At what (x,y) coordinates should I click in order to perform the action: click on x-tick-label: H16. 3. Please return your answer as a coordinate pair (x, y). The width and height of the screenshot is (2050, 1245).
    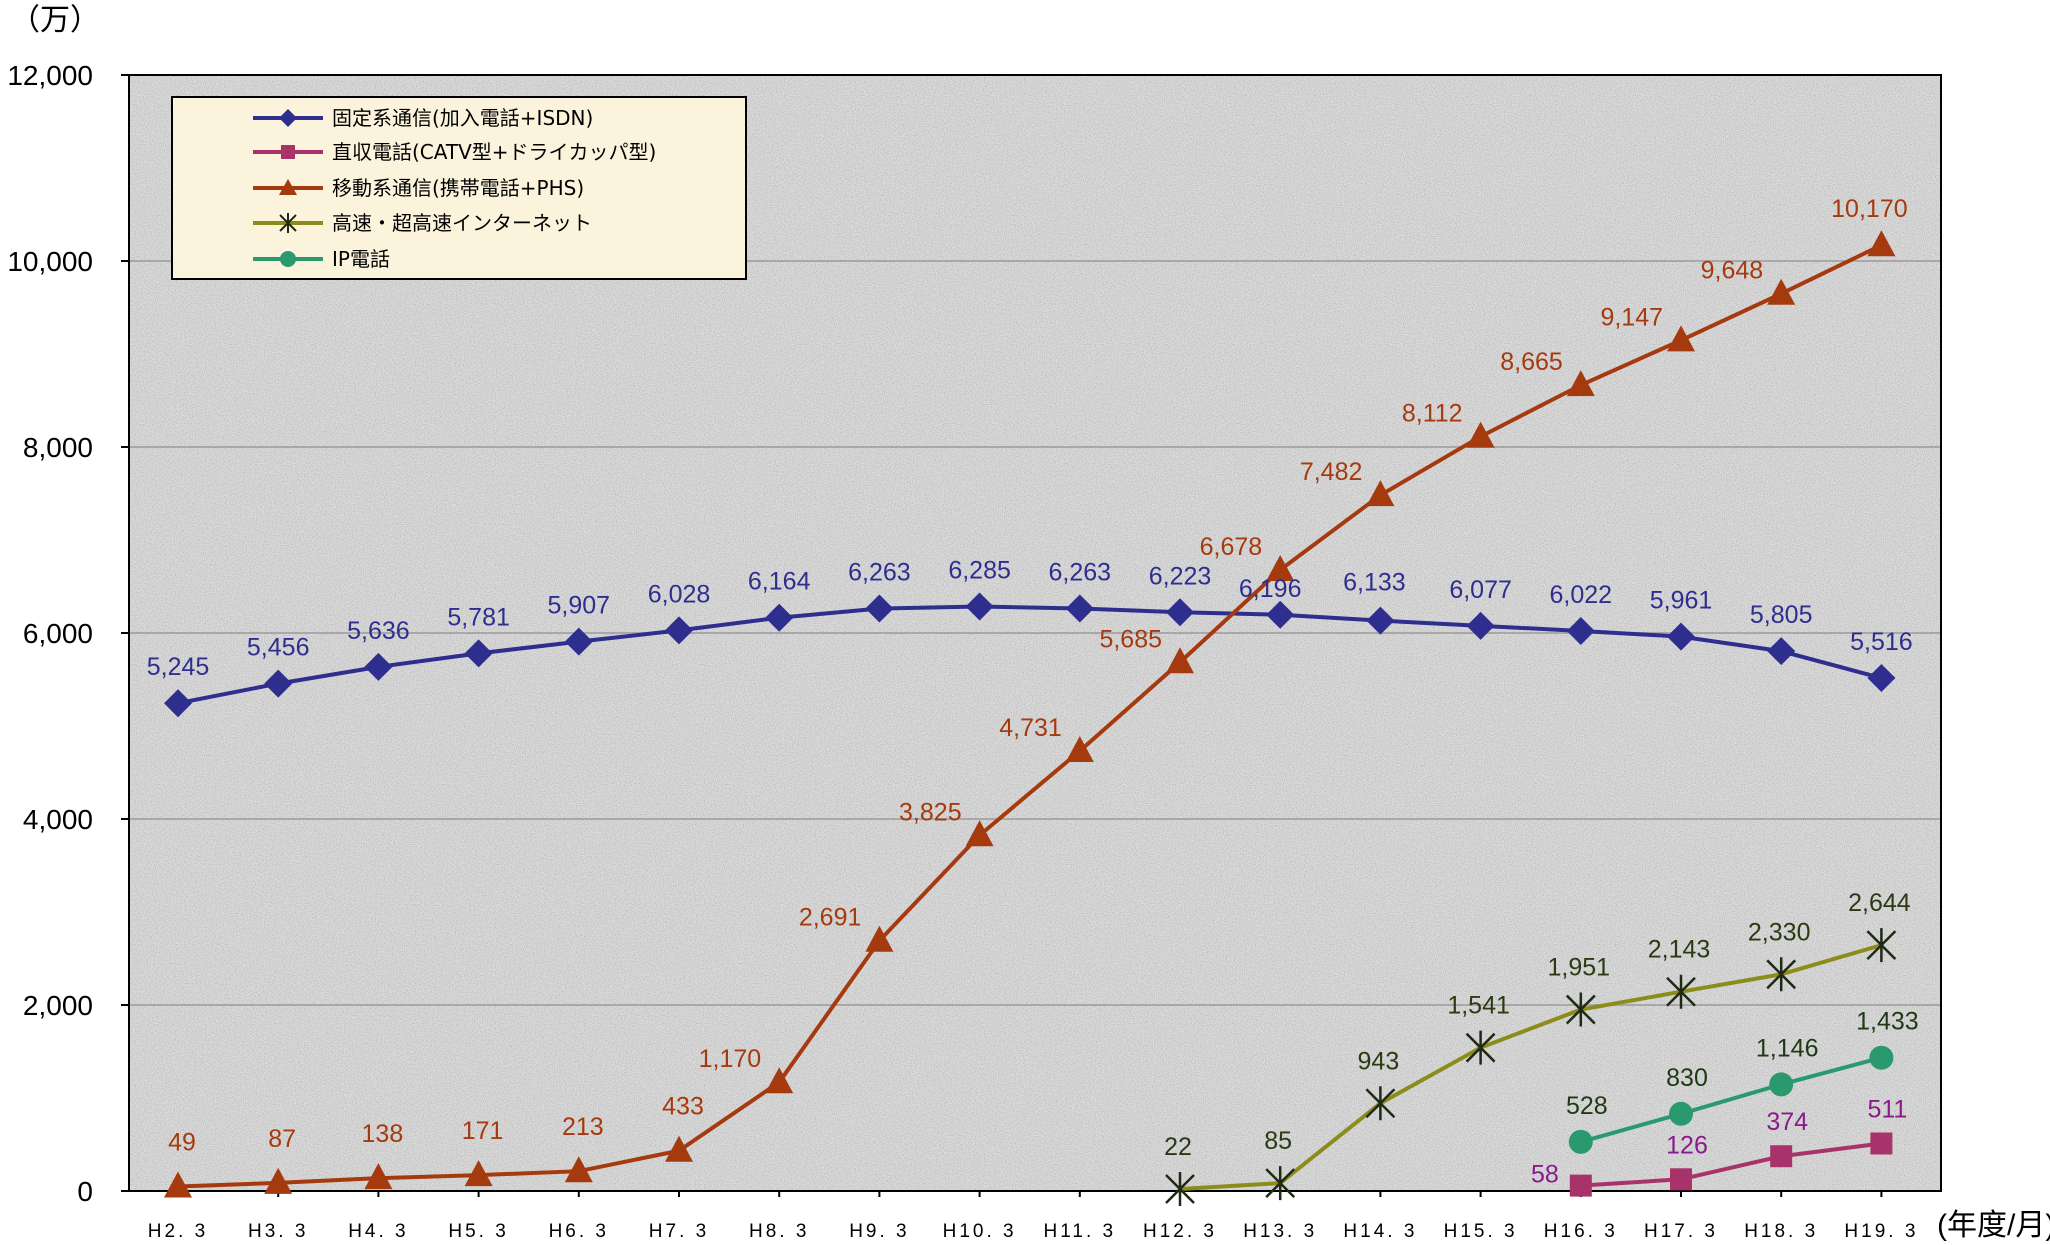
    Looking at the image, I should click on (1581, 1231).